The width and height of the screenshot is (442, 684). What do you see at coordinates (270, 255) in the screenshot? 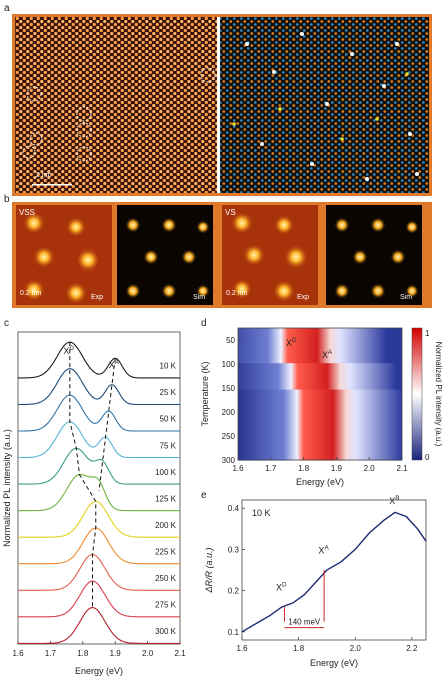
I see `tile-vs-exp` at bounding box center [270, 255].